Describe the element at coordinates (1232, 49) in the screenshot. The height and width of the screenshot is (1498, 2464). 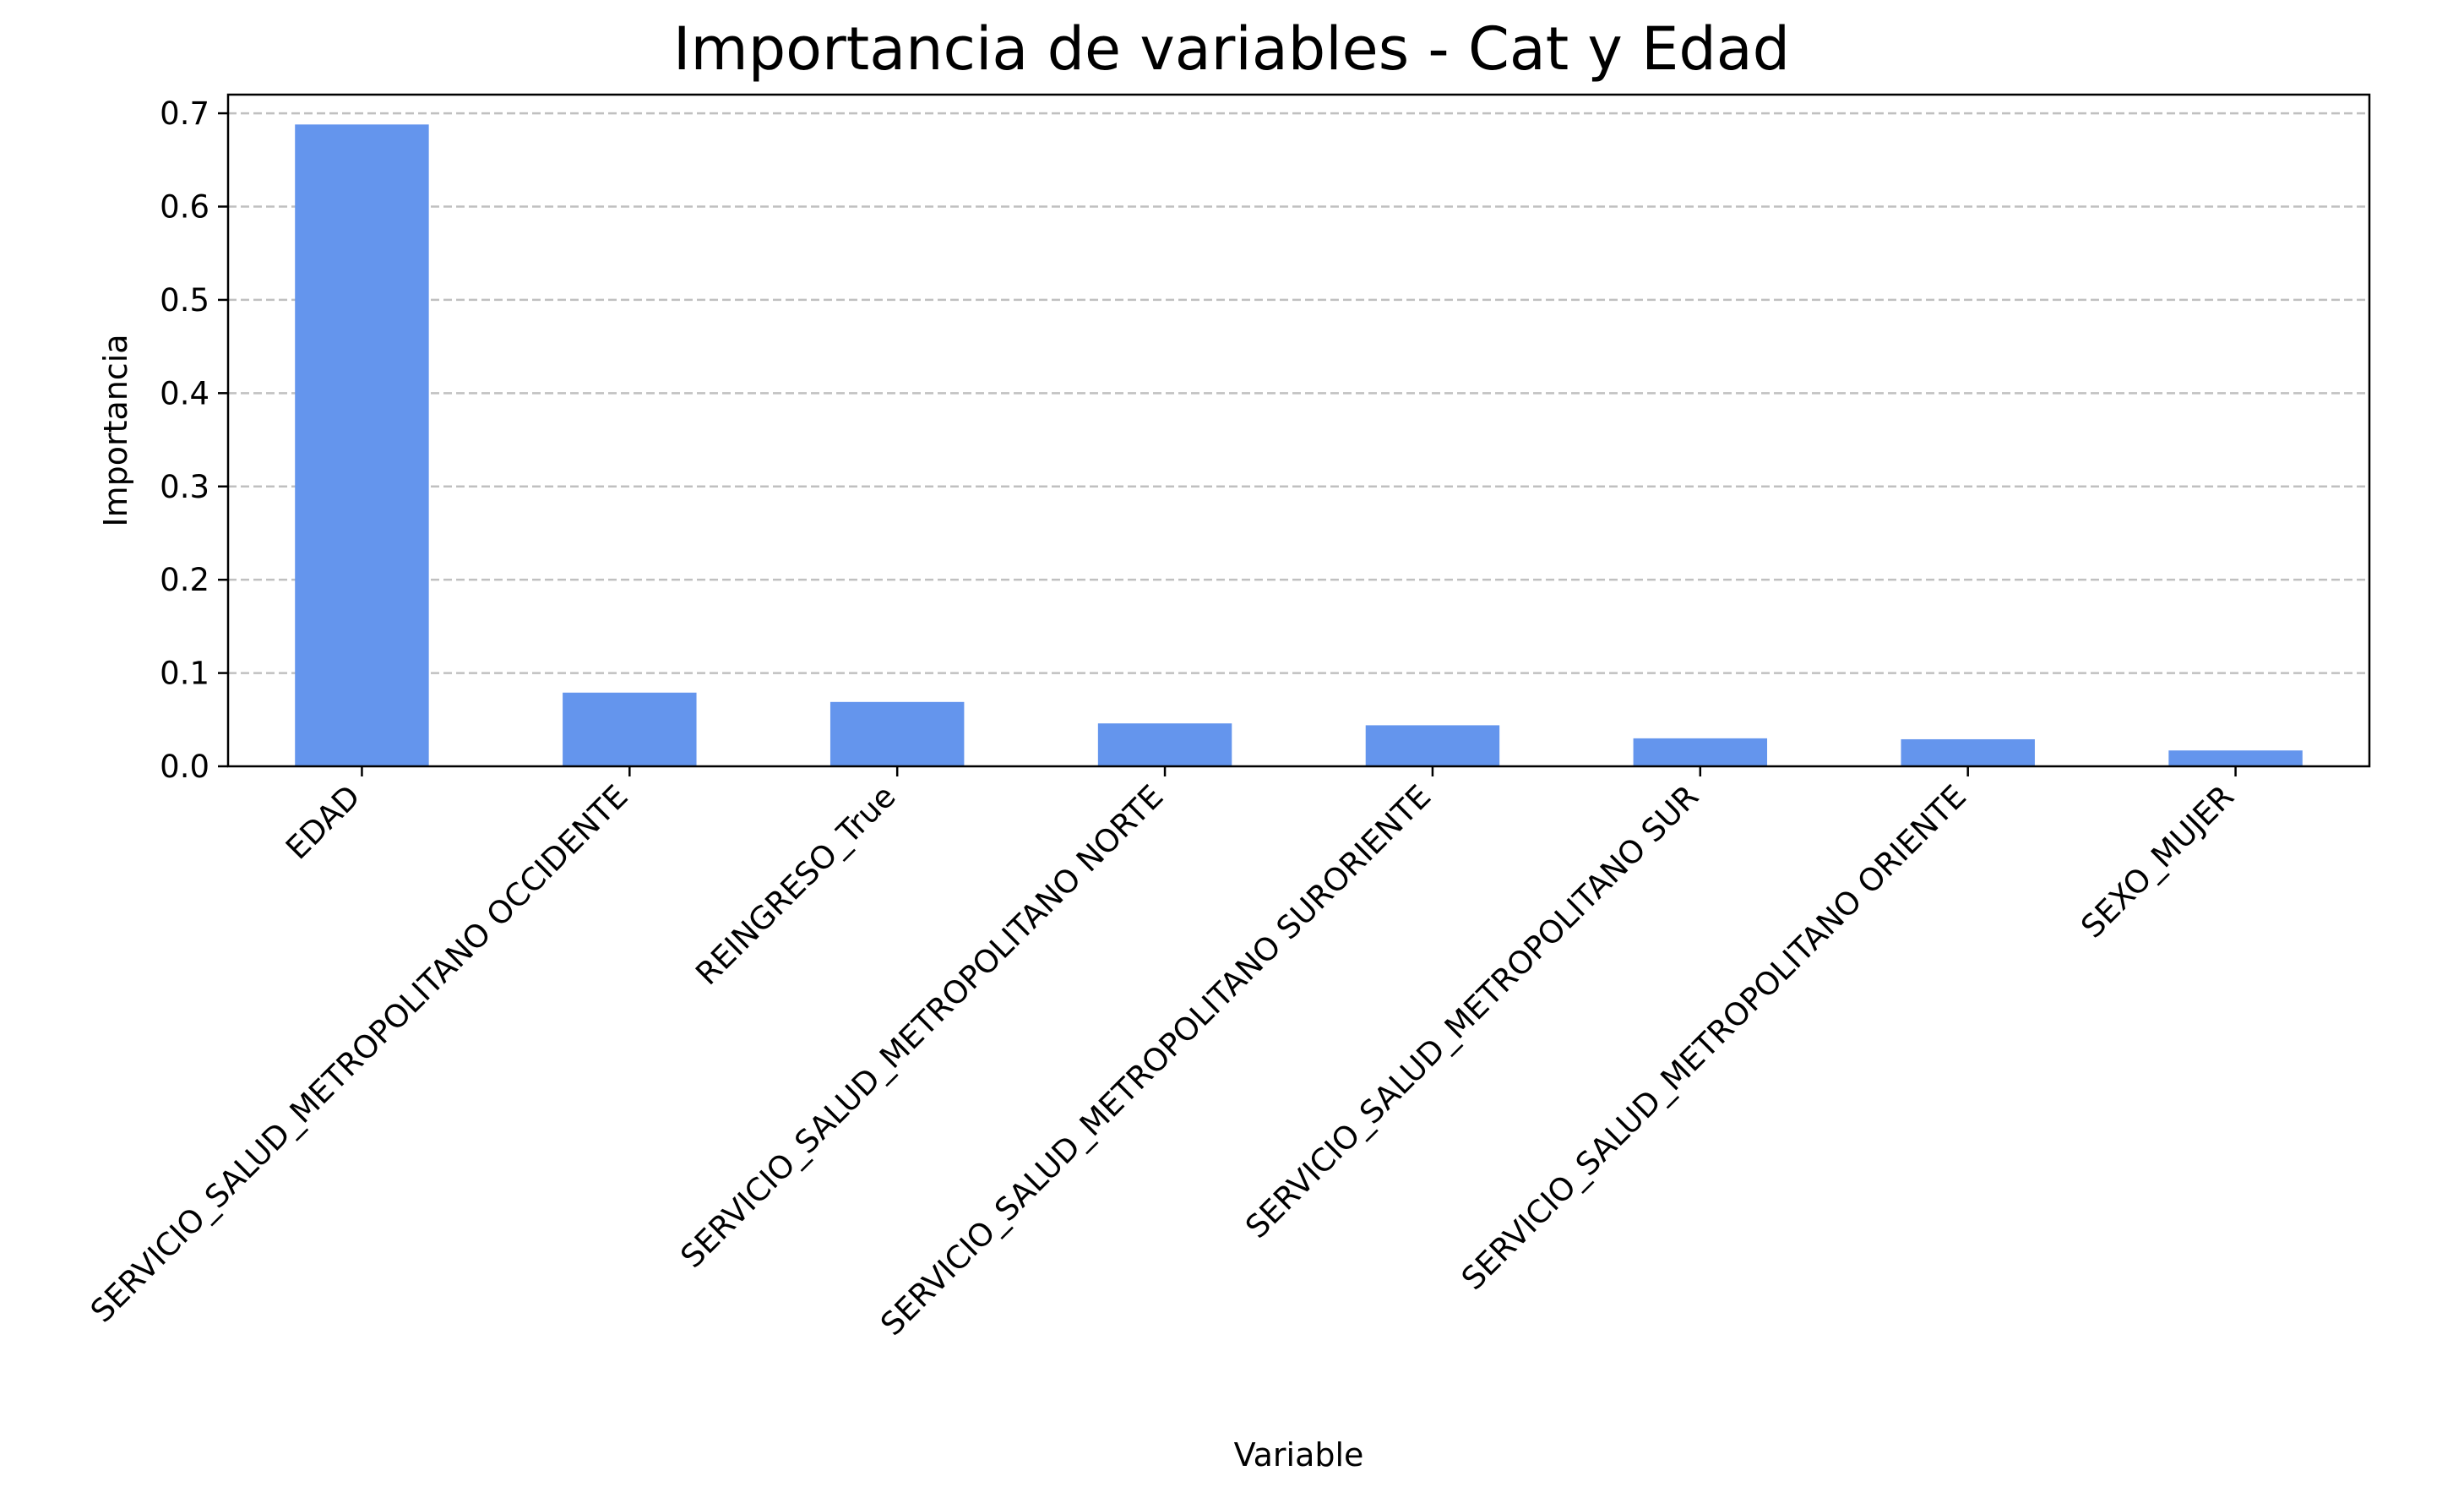
I see `chart-title: Importancia de variables - Cat y Edad` at that location.